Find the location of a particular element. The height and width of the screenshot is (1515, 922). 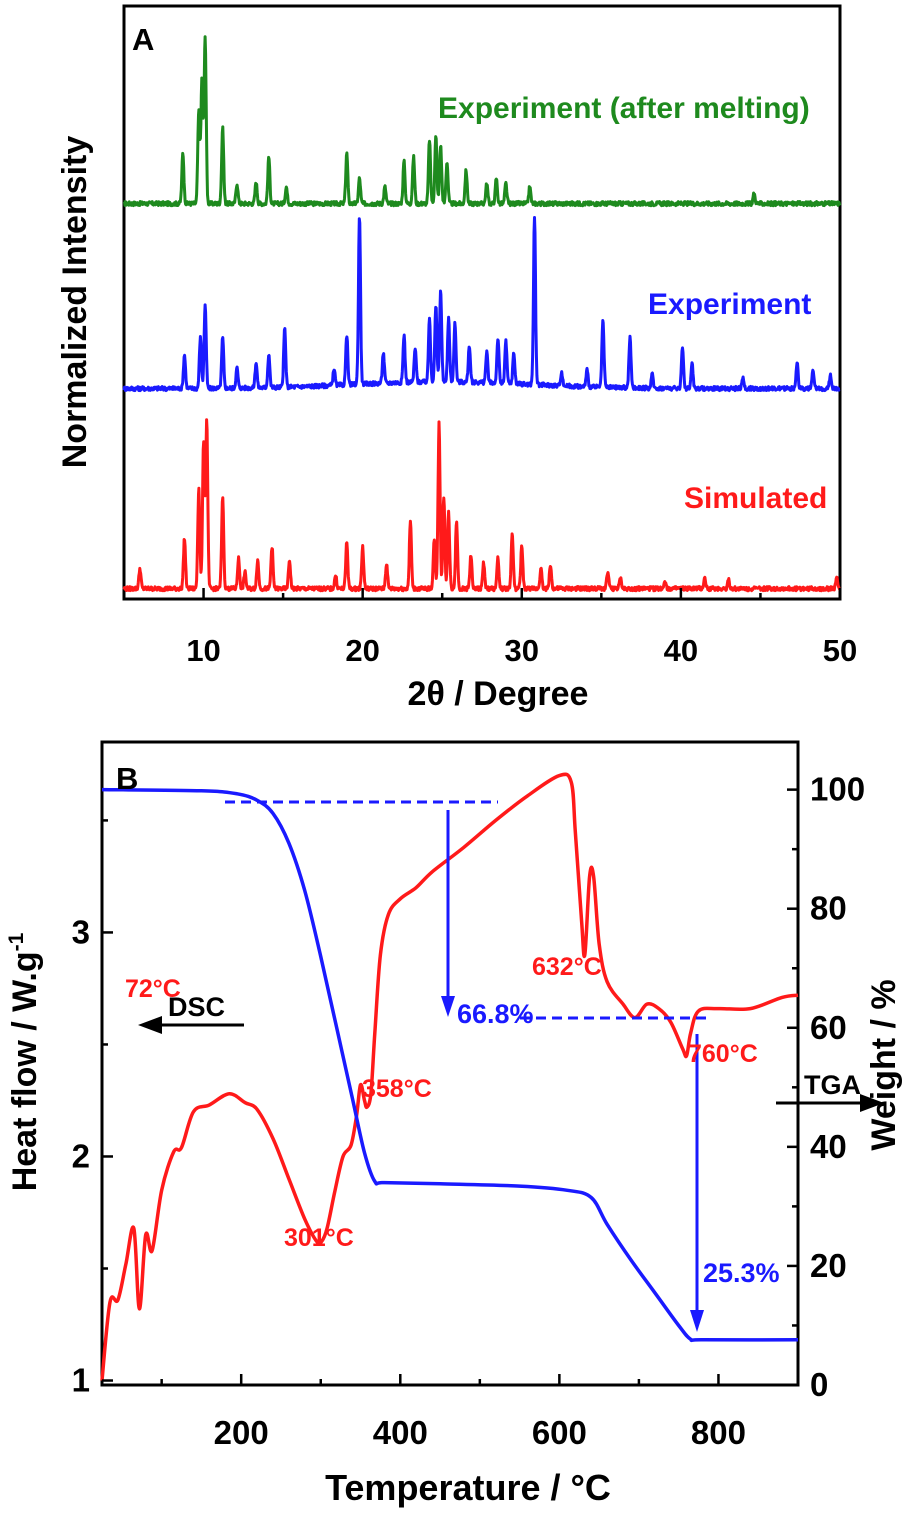

loss-2-arrow-head is located at coordinates (697, 1321).